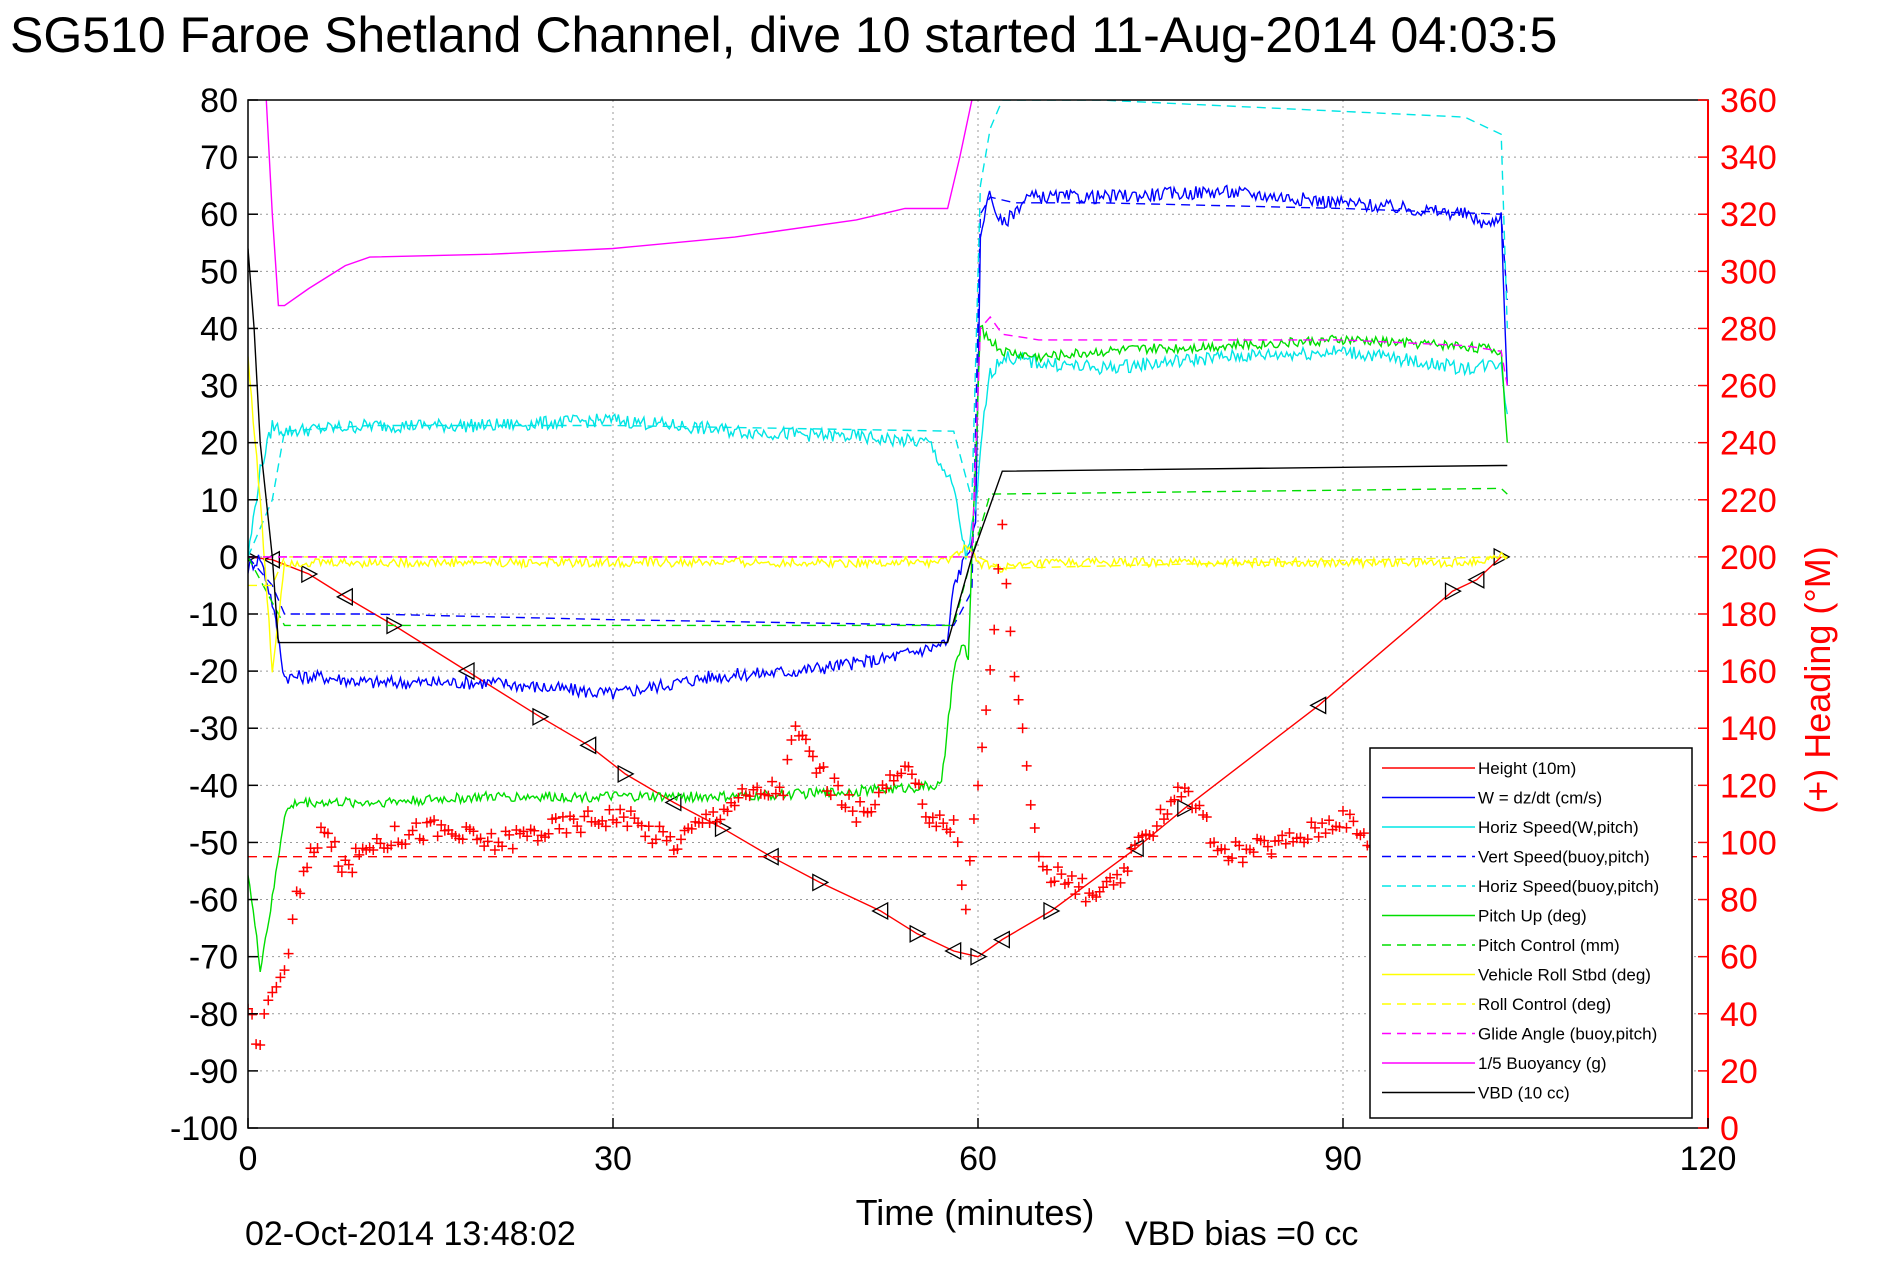  What do you see at coordinates (1748, 101) in the screenshot?
I see `y2-tick-label: 360` at bounding box center [1748, 101].